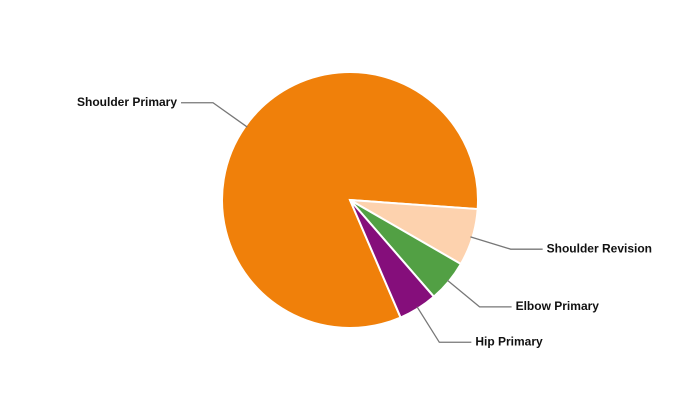 The image size is (700, 400). I want to click on slice-label: Hip Primary, so click(509, 341).